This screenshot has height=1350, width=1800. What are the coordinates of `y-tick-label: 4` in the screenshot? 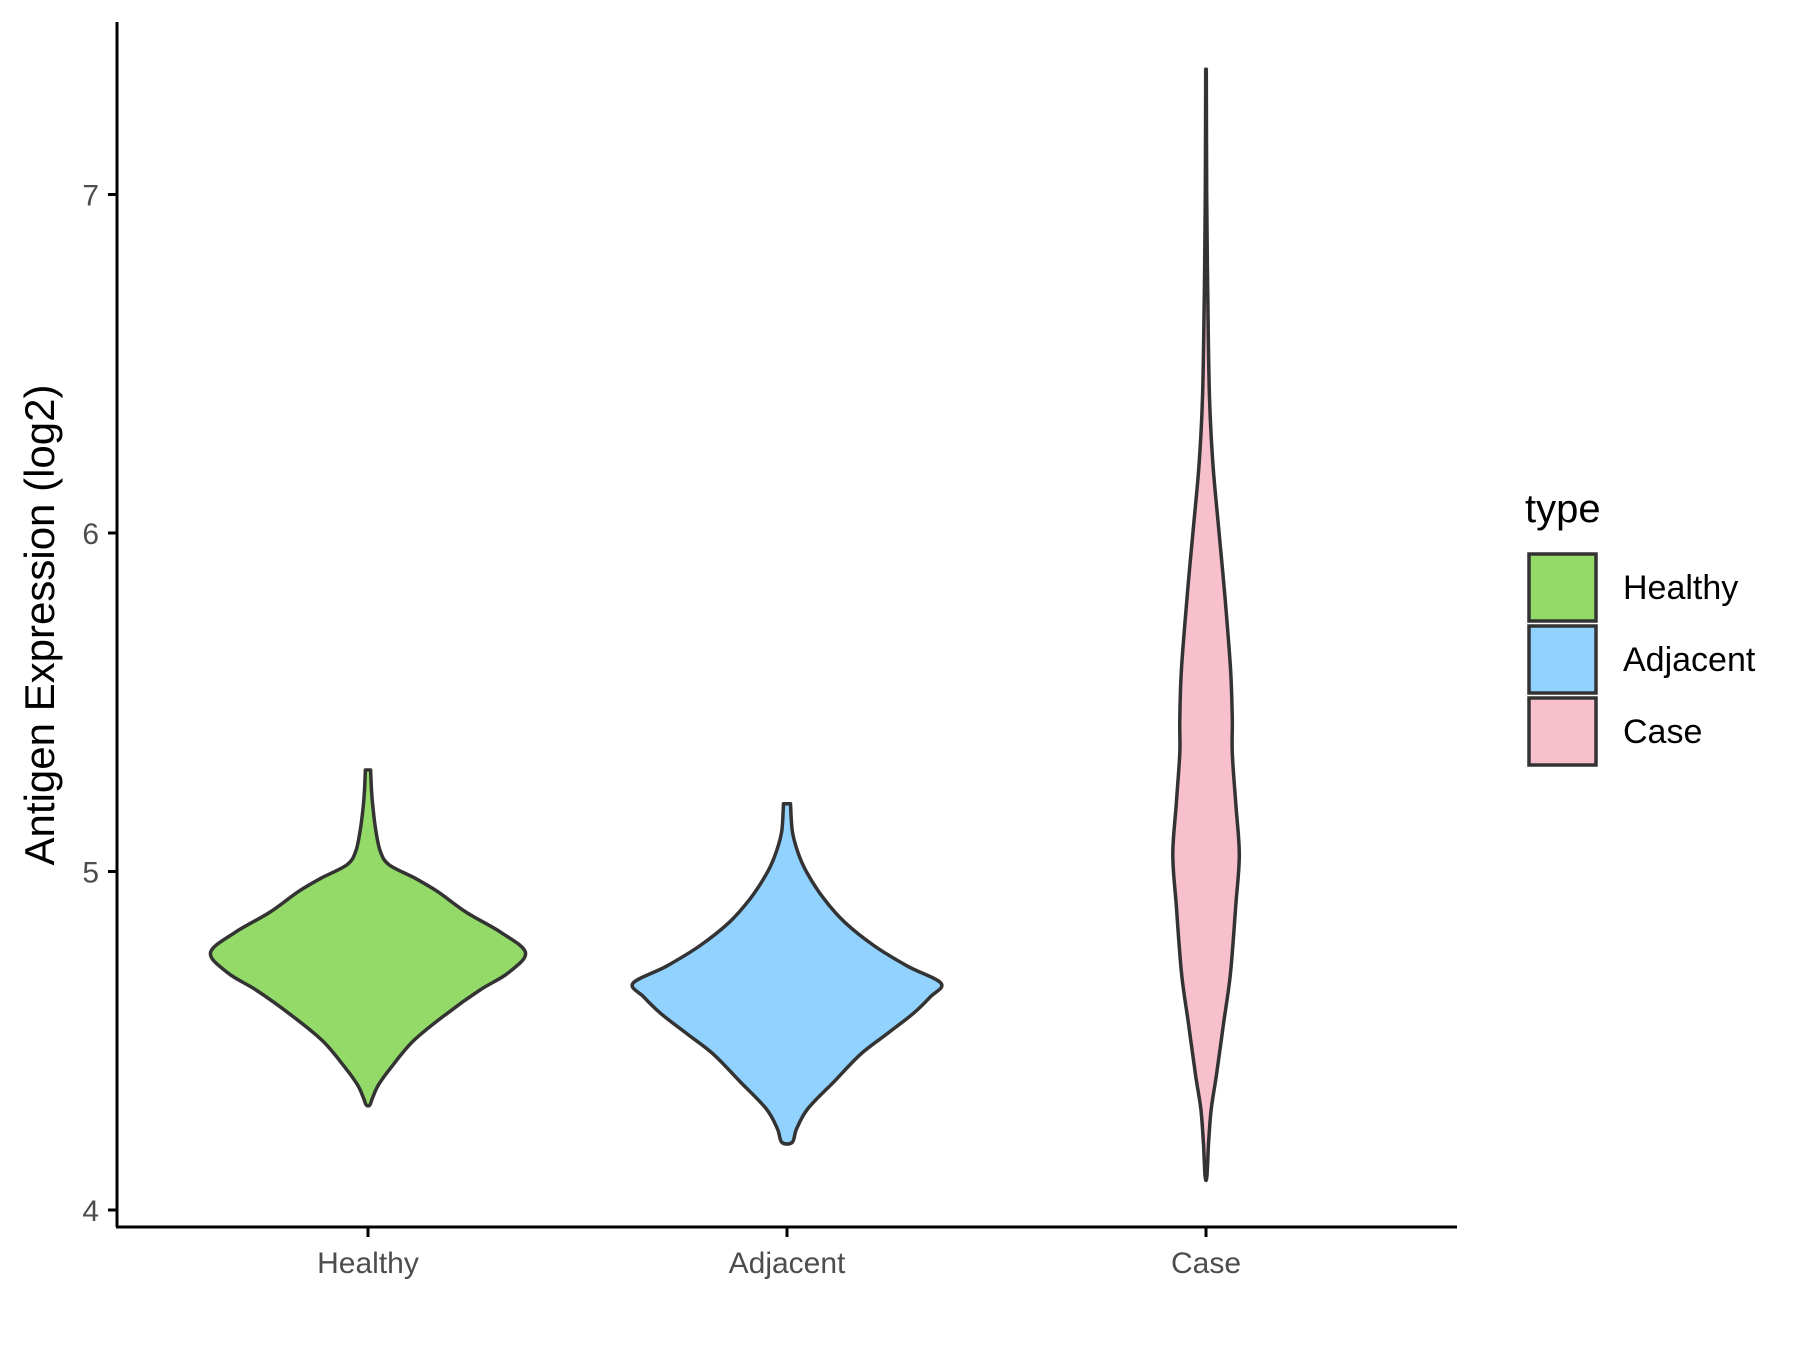 It's located at (90, 1211).